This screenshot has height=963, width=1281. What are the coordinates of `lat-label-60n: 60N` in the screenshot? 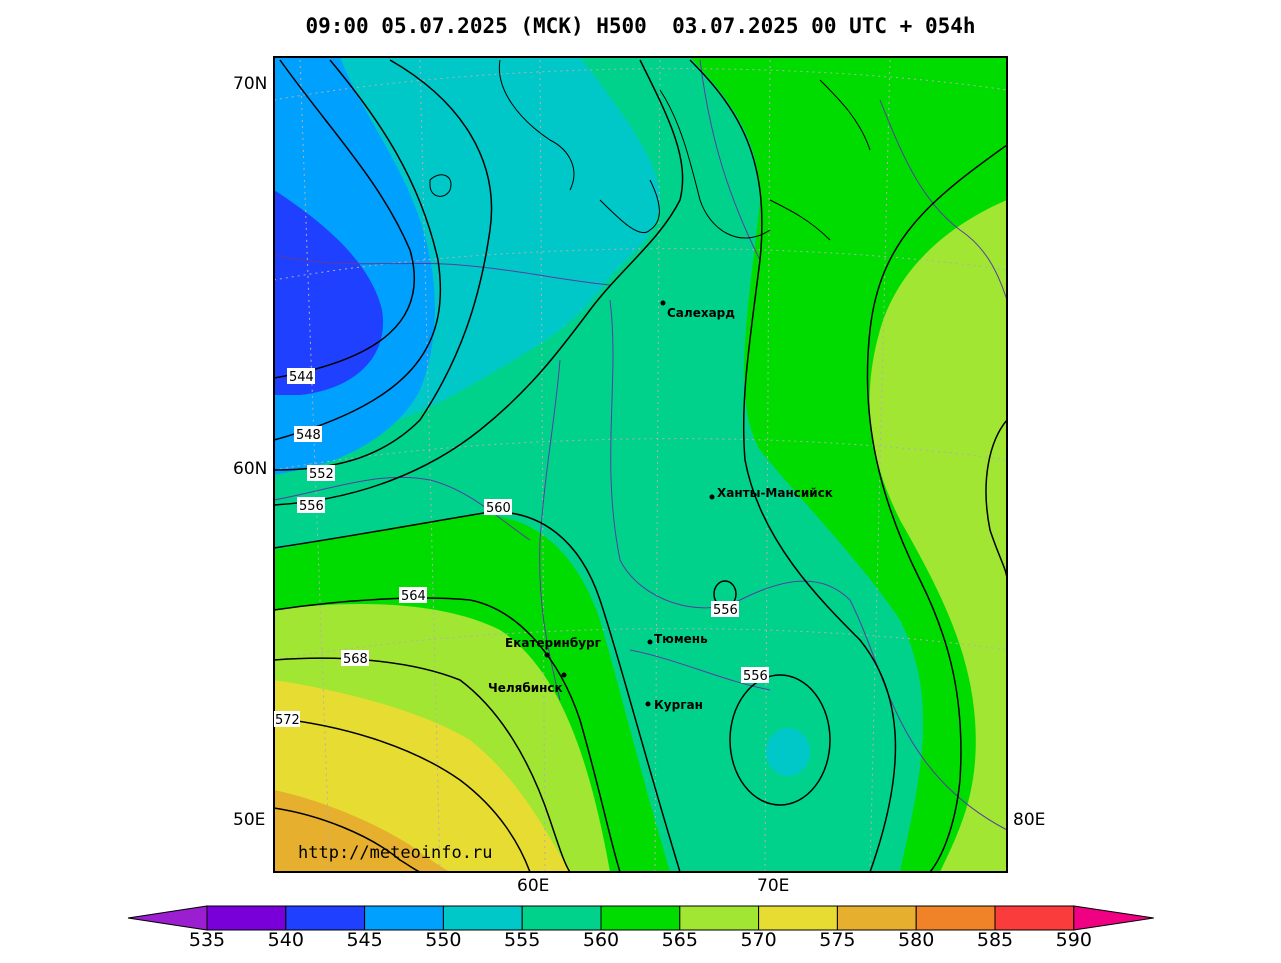 It's located at (250, 469).